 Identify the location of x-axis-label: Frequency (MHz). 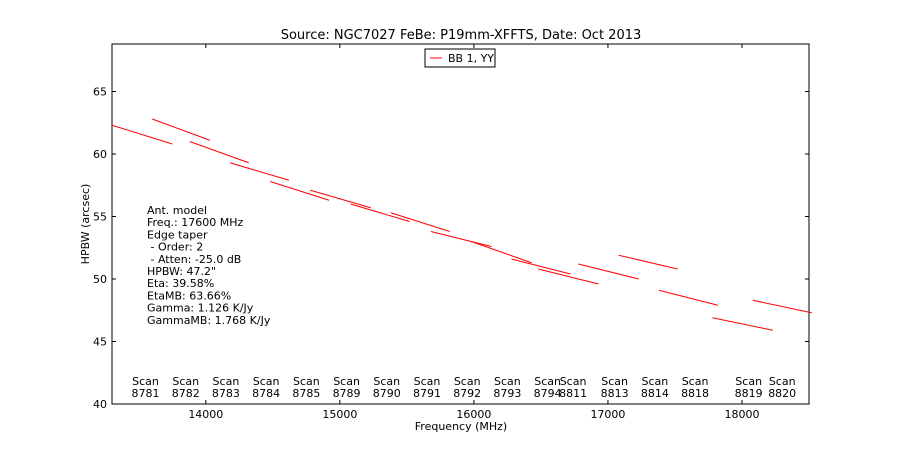
(461, 426).